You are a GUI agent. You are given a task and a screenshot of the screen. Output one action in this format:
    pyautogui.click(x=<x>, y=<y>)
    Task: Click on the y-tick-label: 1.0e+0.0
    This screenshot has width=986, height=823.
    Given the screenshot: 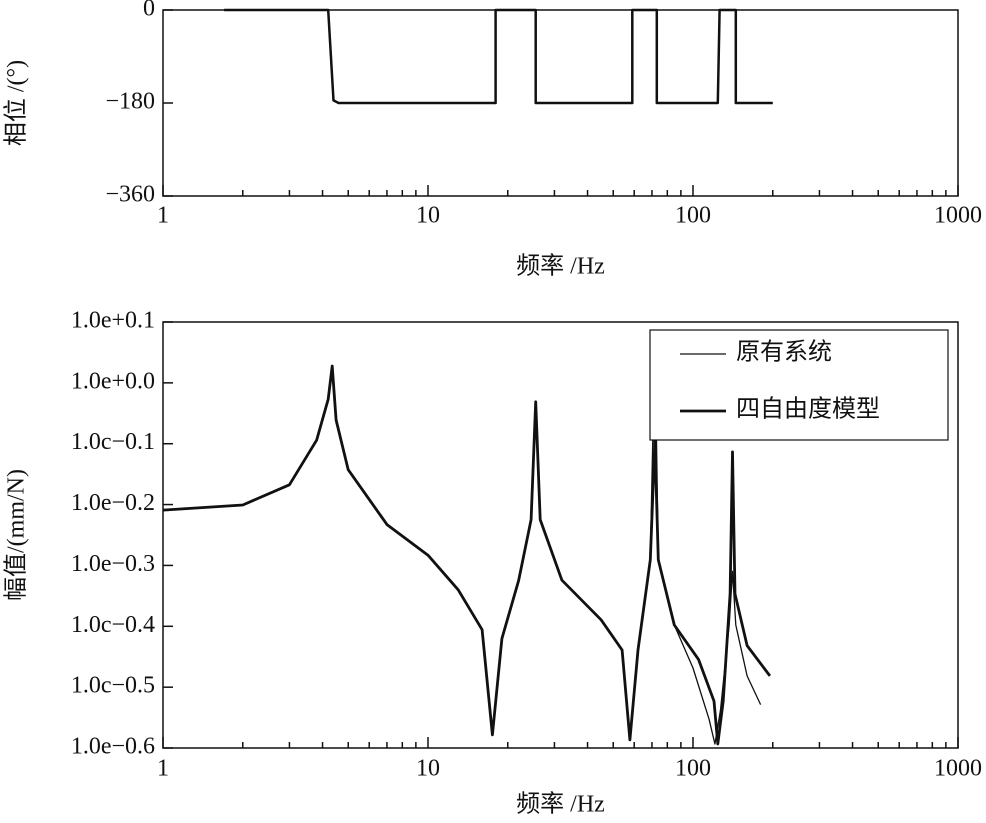 What is the action you would take?
    pyautogui.click(x=113, y=381)
    